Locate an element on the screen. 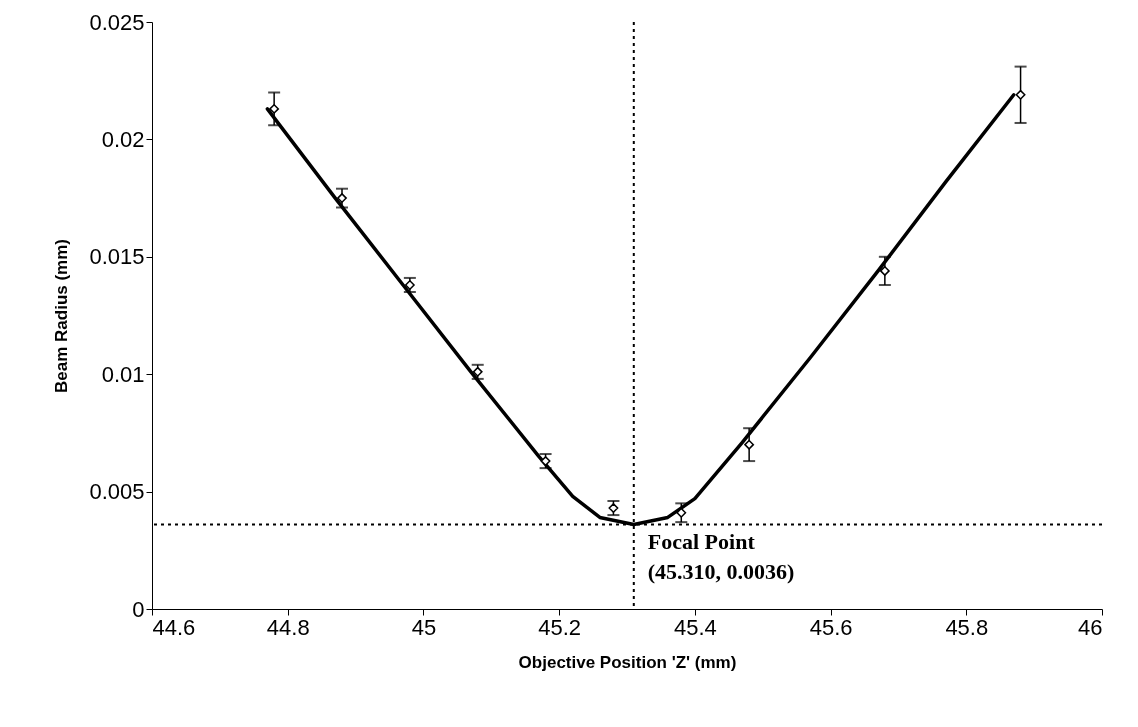 This screenshot has width=1138, height=727. x-tick-label: 44.6 is located at coordinates (174, 627).